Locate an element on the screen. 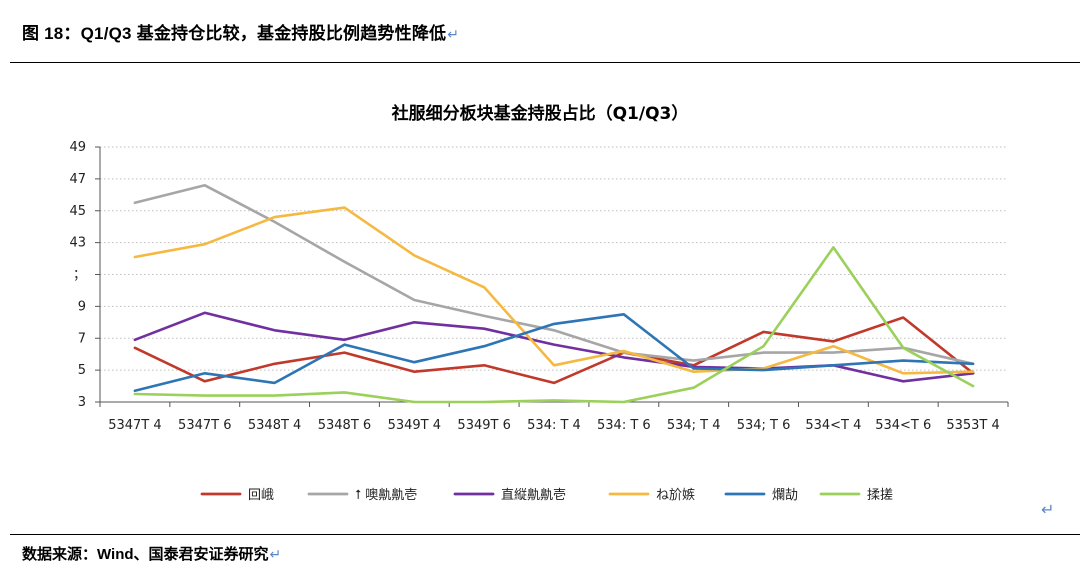 This screenshot has height=568, width=1080. top-divider is located at coordinates (545, 62).